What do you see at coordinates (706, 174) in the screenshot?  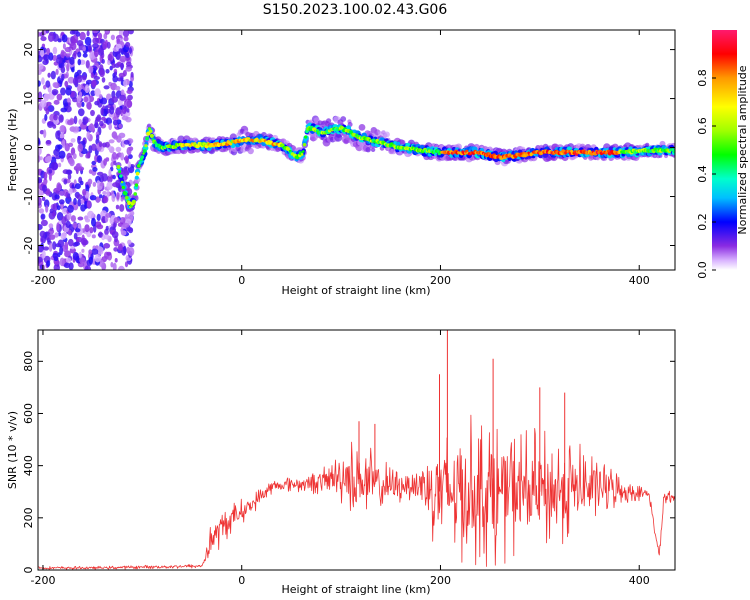 I see `colorbar-ticks: 0.0 0.2 0.4 0.6 0.8` at bounding box center [706, 174].